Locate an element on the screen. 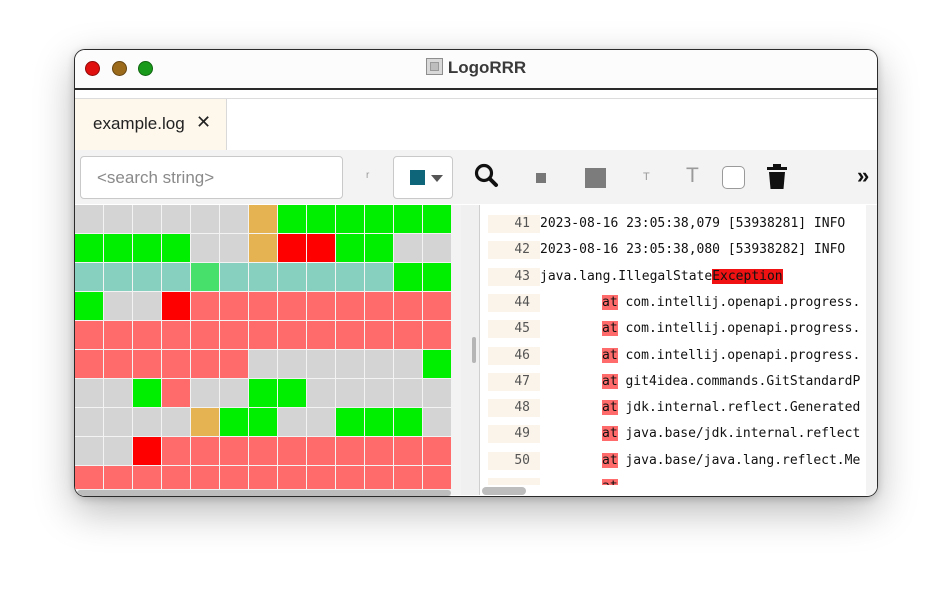 This screenshot has height=594, width=950. log-line: 45 at com.intellij.openapi.progress. is located at coordinates (677, 331).